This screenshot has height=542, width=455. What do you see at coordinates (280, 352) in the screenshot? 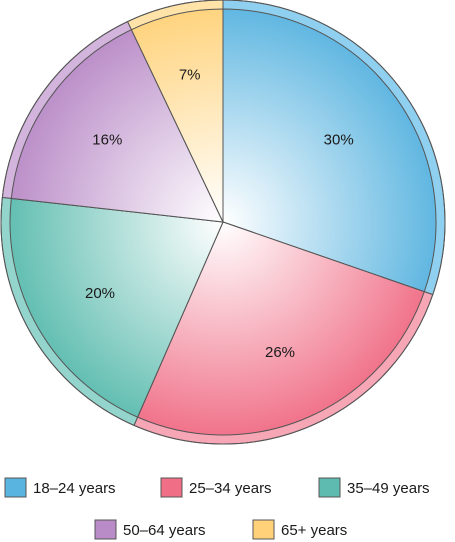
I see `slice-label-25-34-years: 26%` at bounding box center [280, 352].